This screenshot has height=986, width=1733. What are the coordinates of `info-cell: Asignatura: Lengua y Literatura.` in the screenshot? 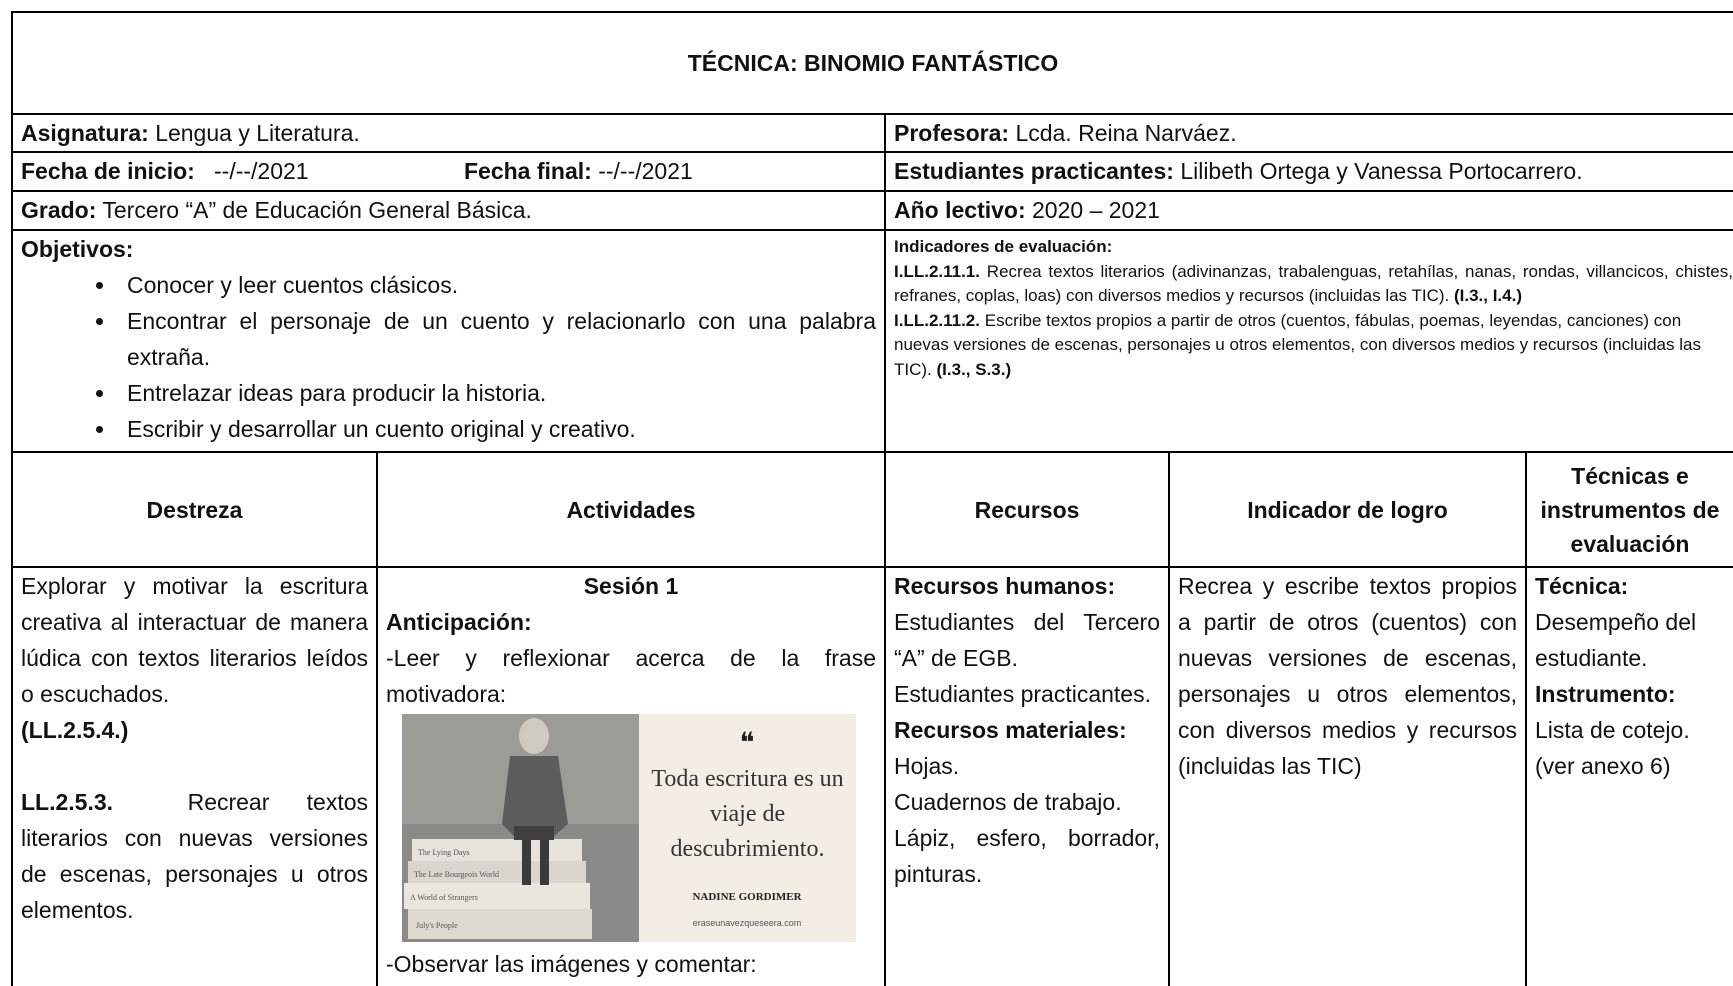 It's located at (447, 132).